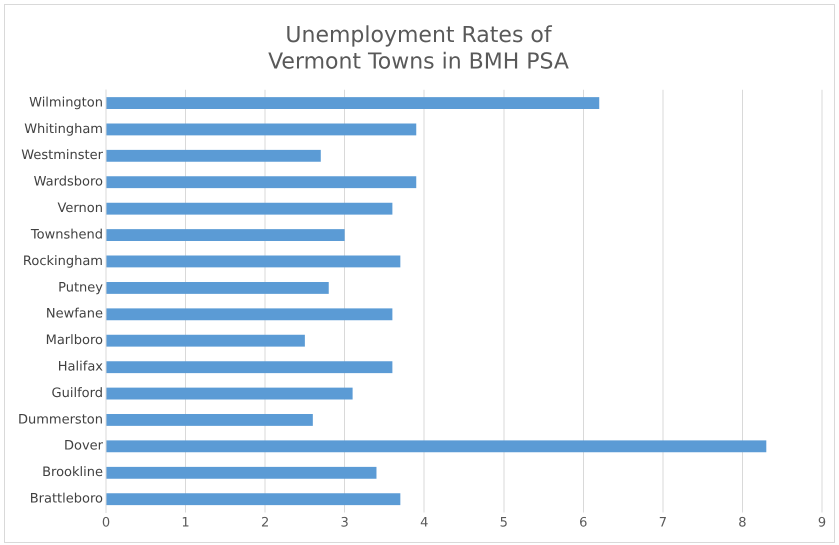 The image size is (839, 545). Describe the element at coordinates (63, 129) in the screenshot. I see `y-tick-label: Whitingham` at that location.